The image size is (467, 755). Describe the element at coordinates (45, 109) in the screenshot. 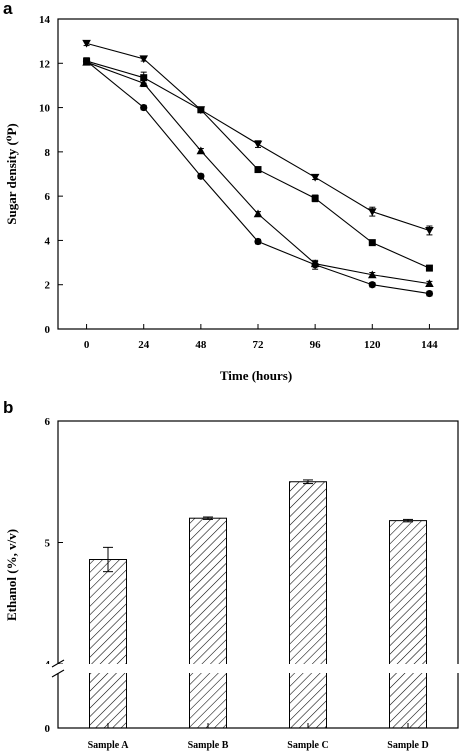

I see `y-tick-label-a: 10` at that location.